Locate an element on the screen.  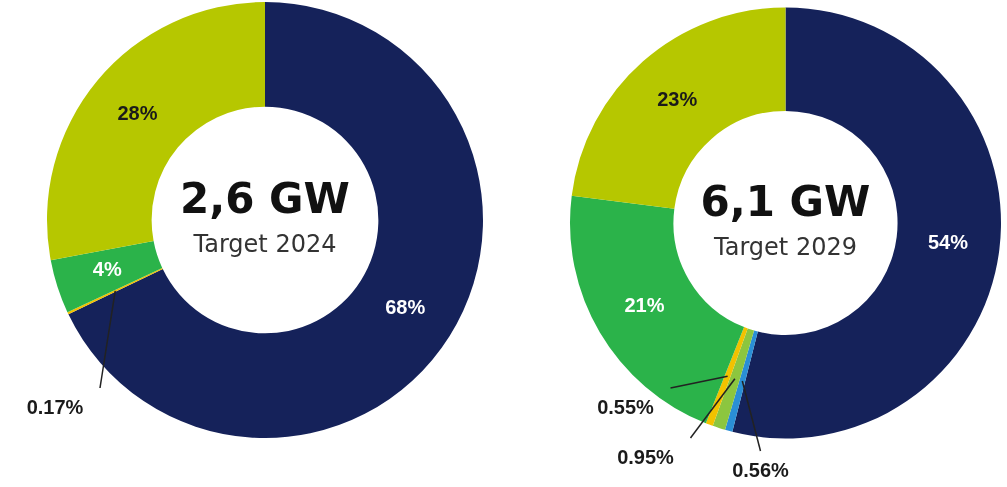
data-label: 0.17% is located at coordinates (55, 406).